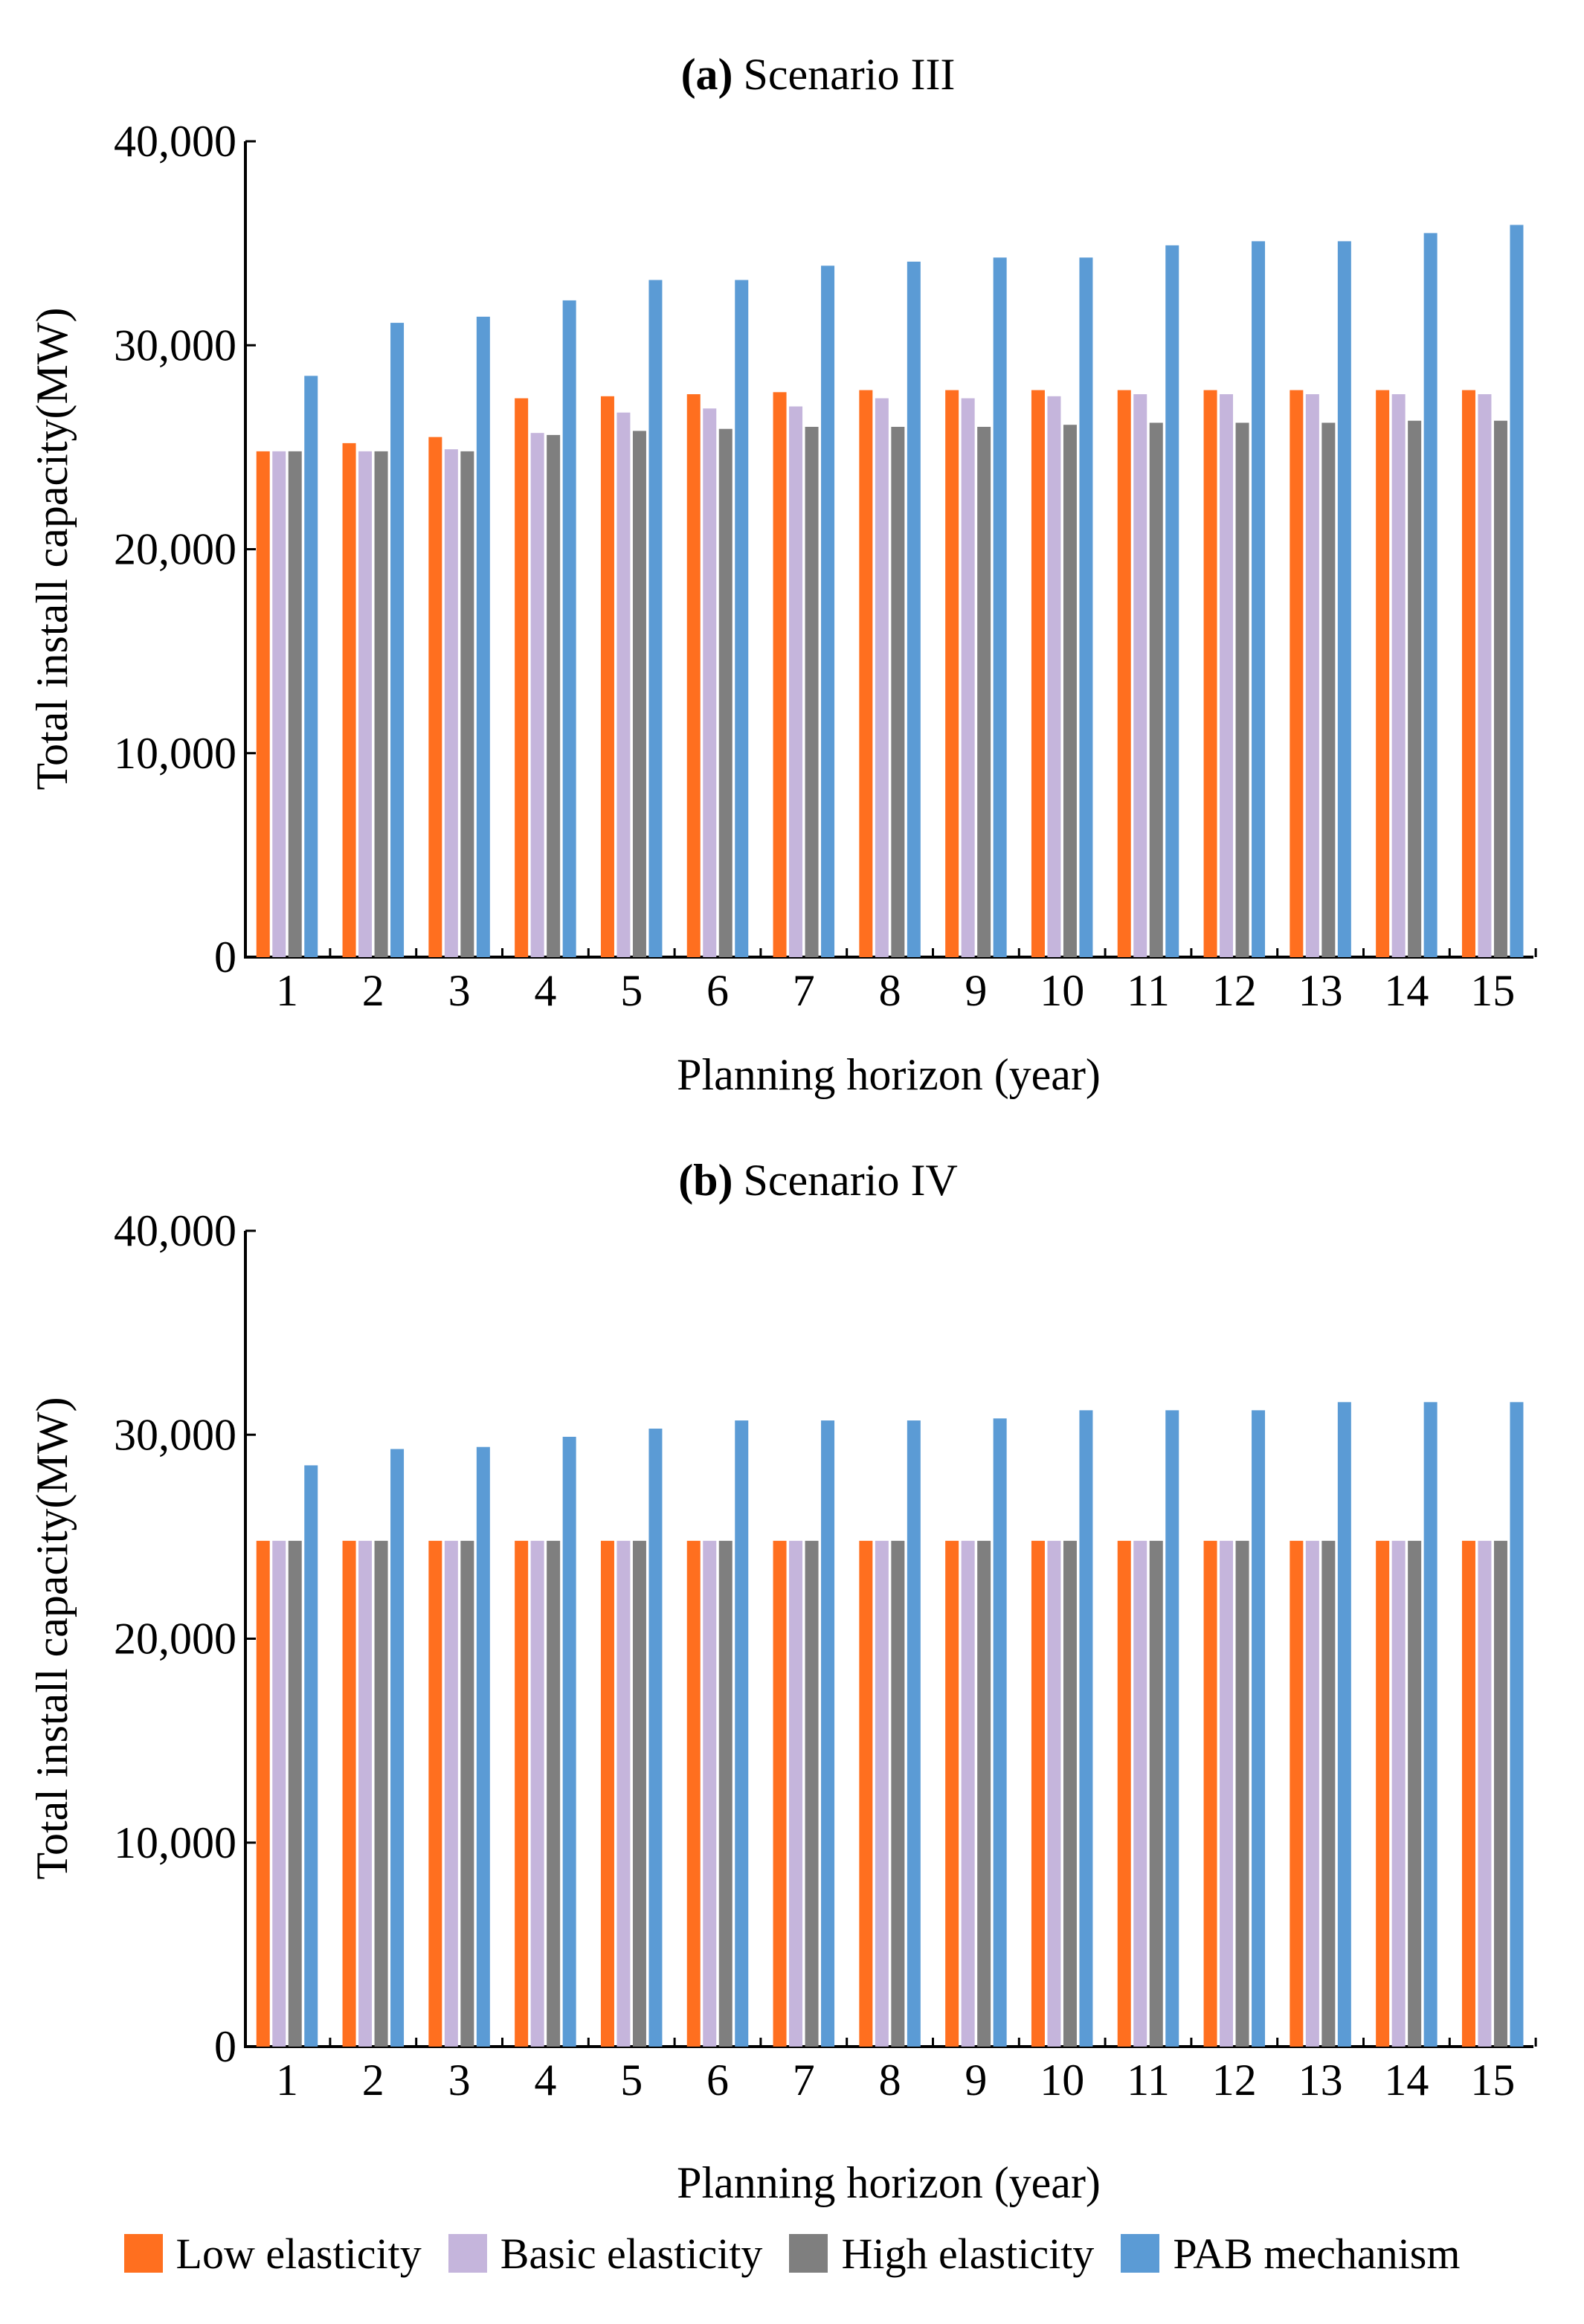 Image resolution: width=1584 pixels, height=2324 pixels. Describe the element at coordinates (1492, 990) in the screenshot. I see `panel-a-xtick-label: 15` at that location.